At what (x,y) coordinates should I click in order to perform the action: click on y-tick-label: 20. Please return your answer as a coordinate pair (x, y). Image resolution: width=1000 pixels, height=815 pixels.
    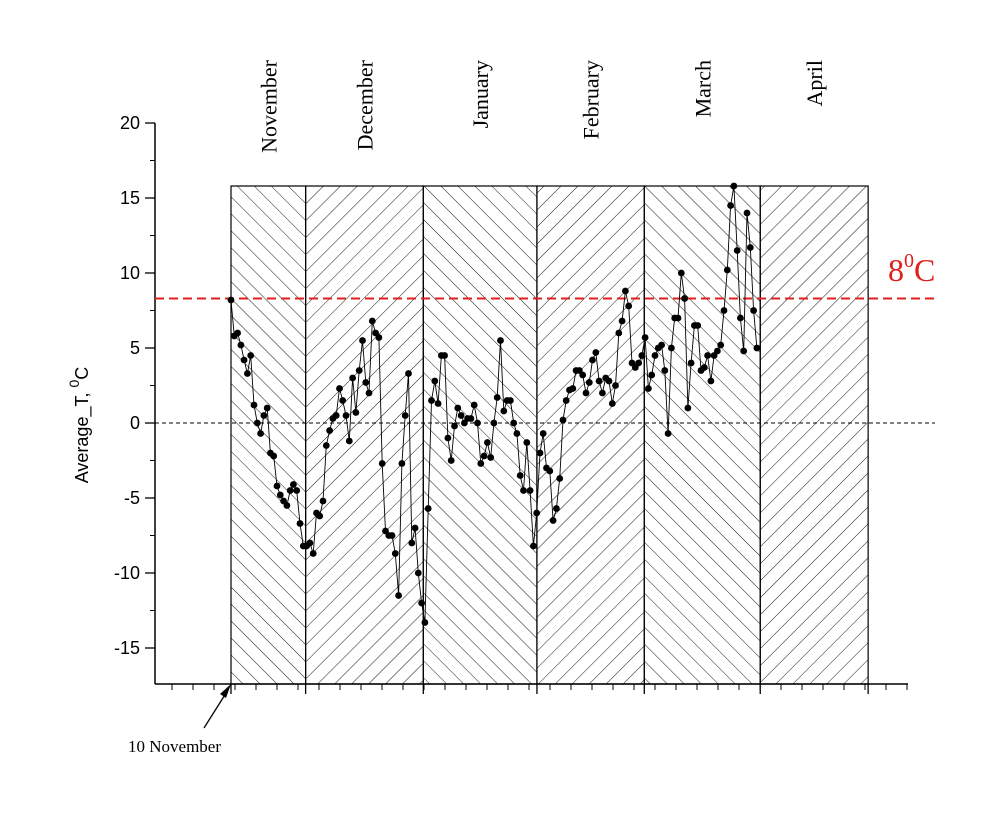
    Looking at the image, I should click on (130, 123).